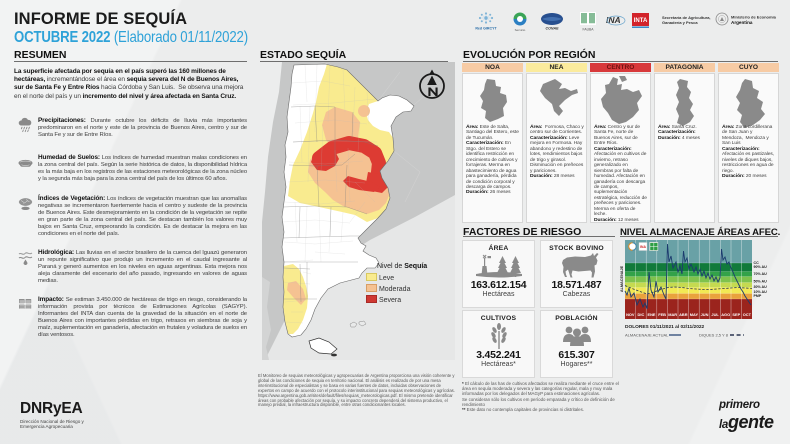 The width and height of the screenshot is (790, 444). I want to click on svg-text: DIC, so click(641, 314).